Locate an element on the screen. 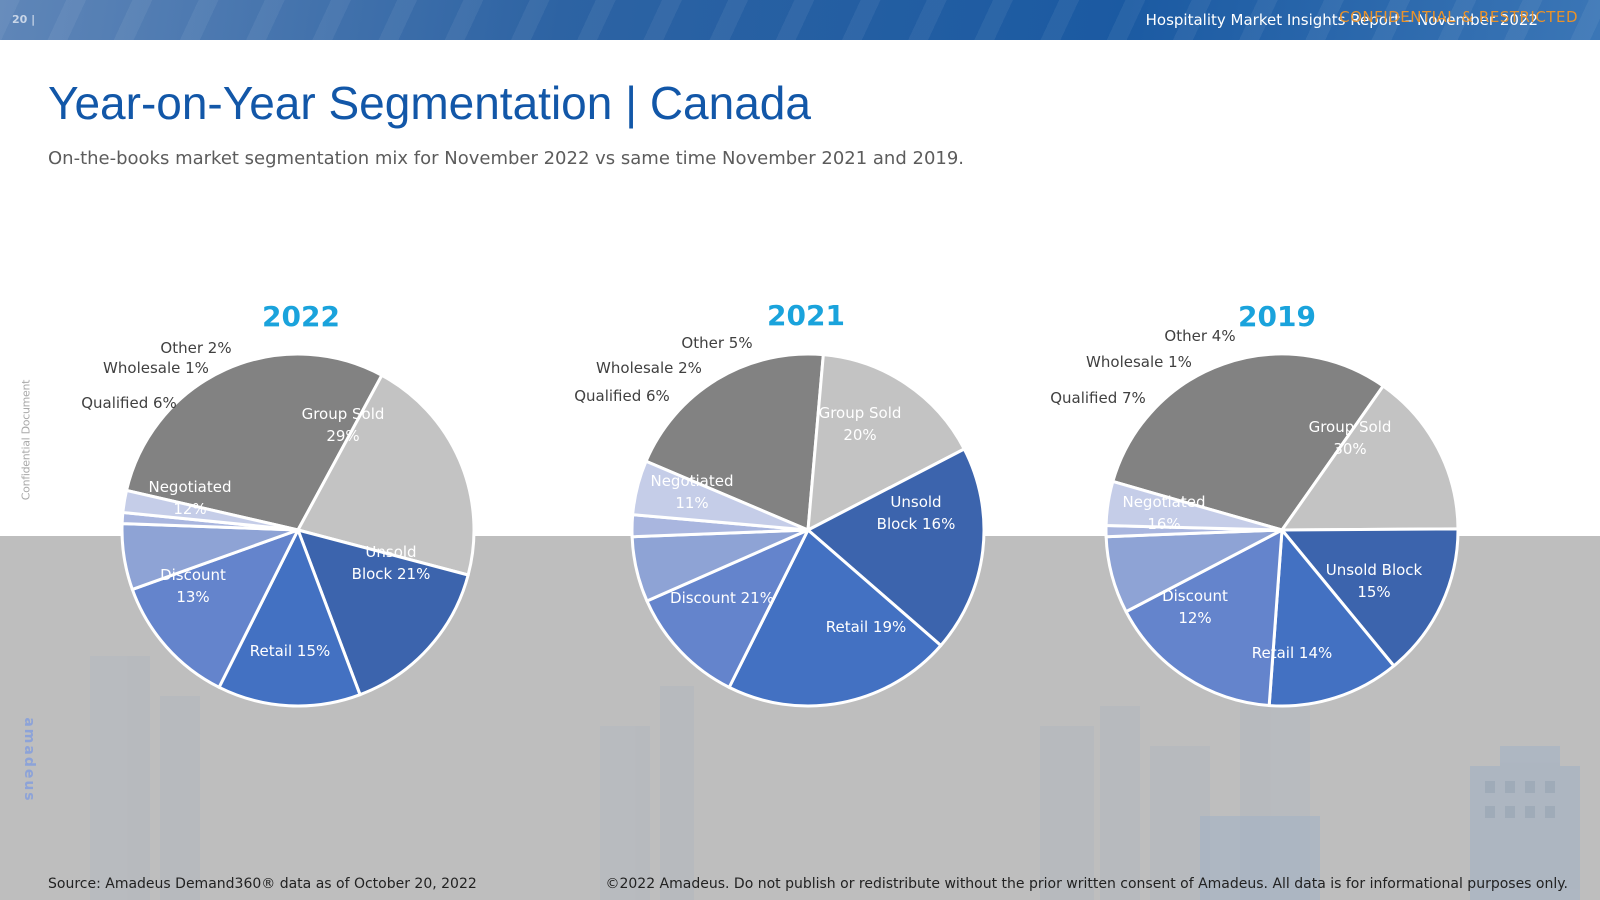 The height and width of the screenshot is (900, 1600). data-label-group-sold: Group Sold 20% is located at coordinates (860, 424).